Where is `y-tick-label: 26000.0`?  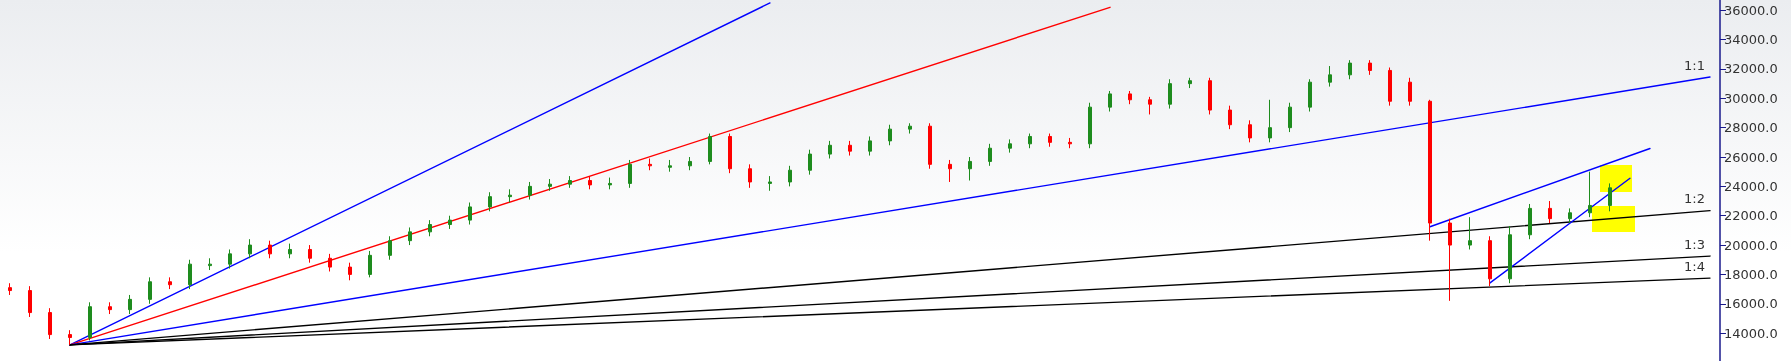
y-tick-label: 26000.0 is located at coordinates (1751, 157).